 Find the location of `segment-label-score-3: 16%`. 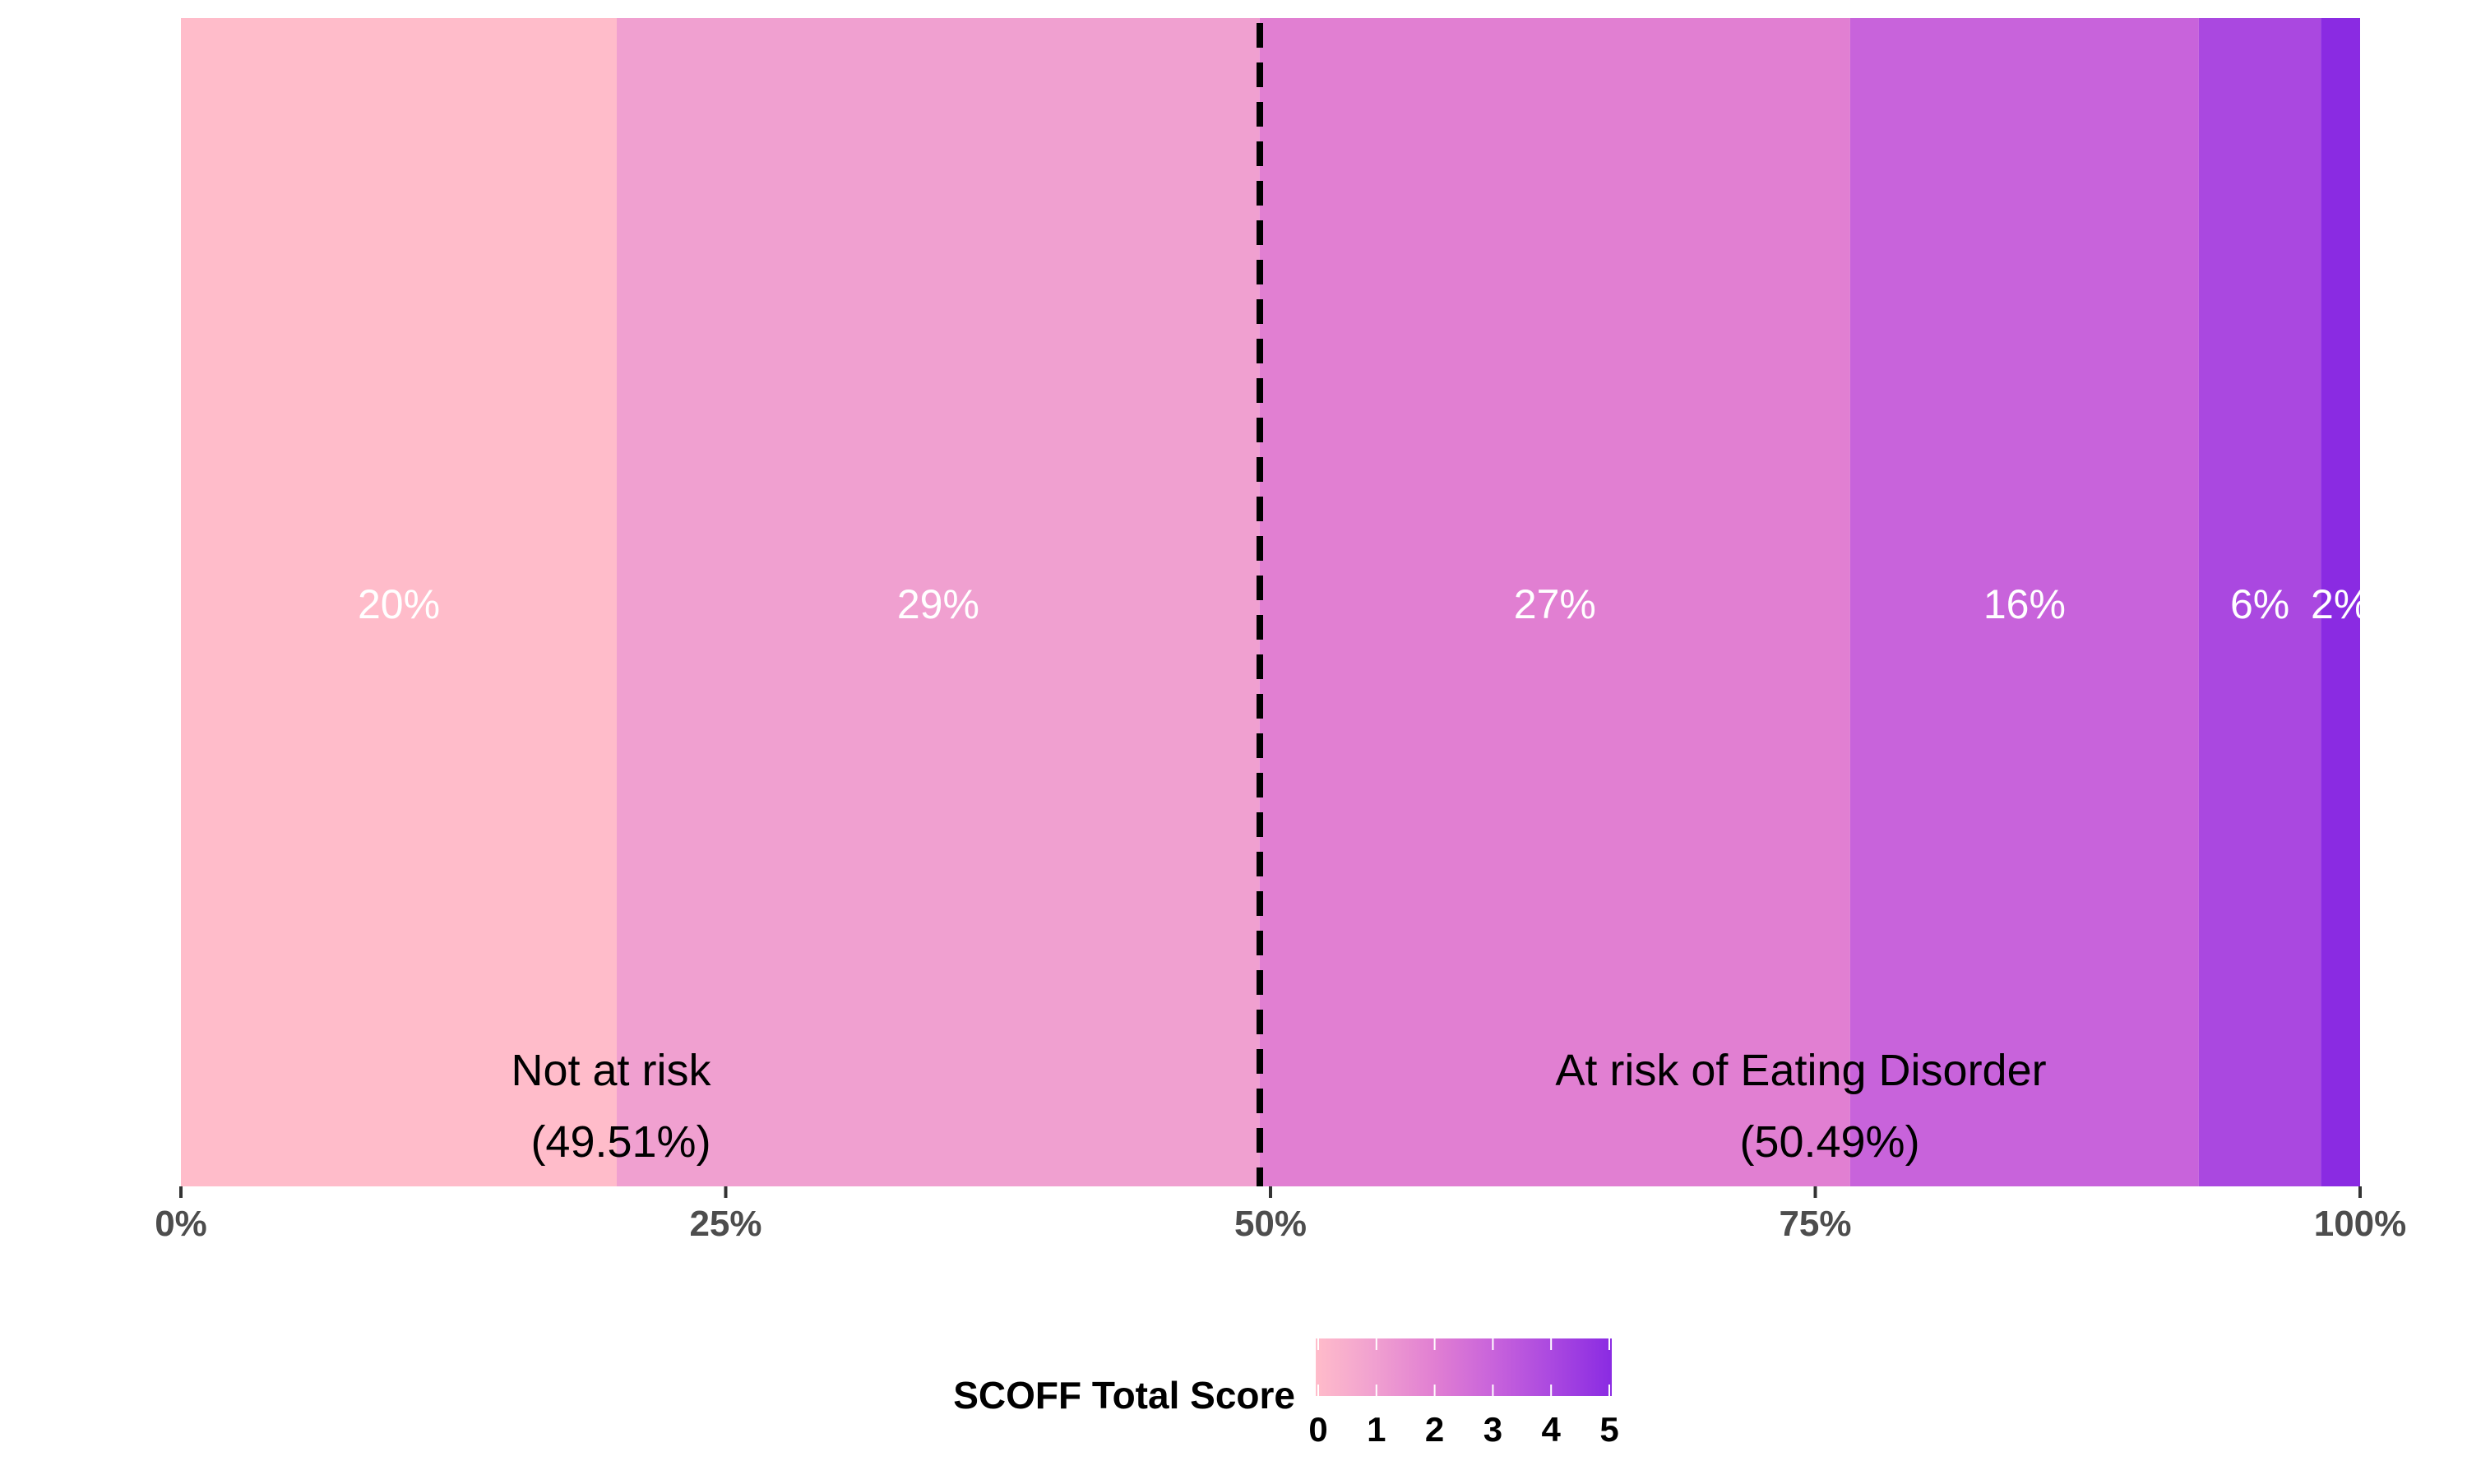

segment-label-score-3: 16% is located at coordinates (2025, 604).